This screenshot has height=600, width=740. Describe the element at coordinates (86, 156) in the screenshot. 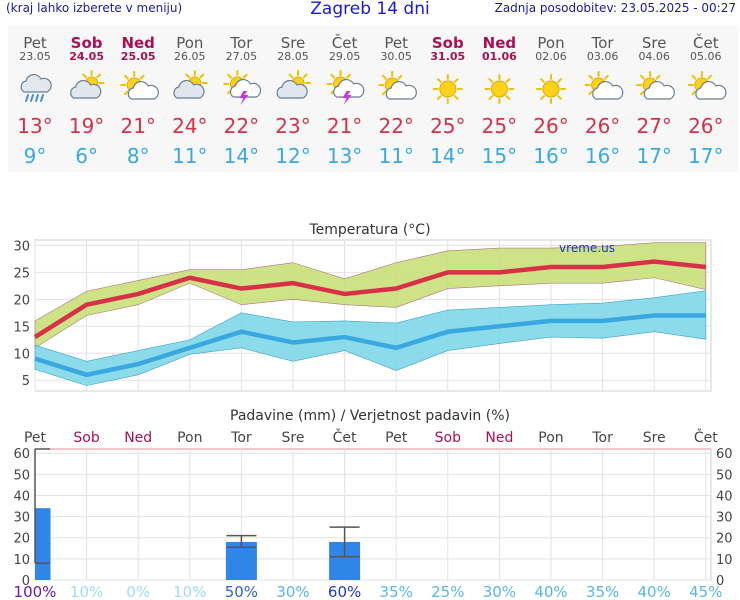

I see `min-temp: 6°` at that location.